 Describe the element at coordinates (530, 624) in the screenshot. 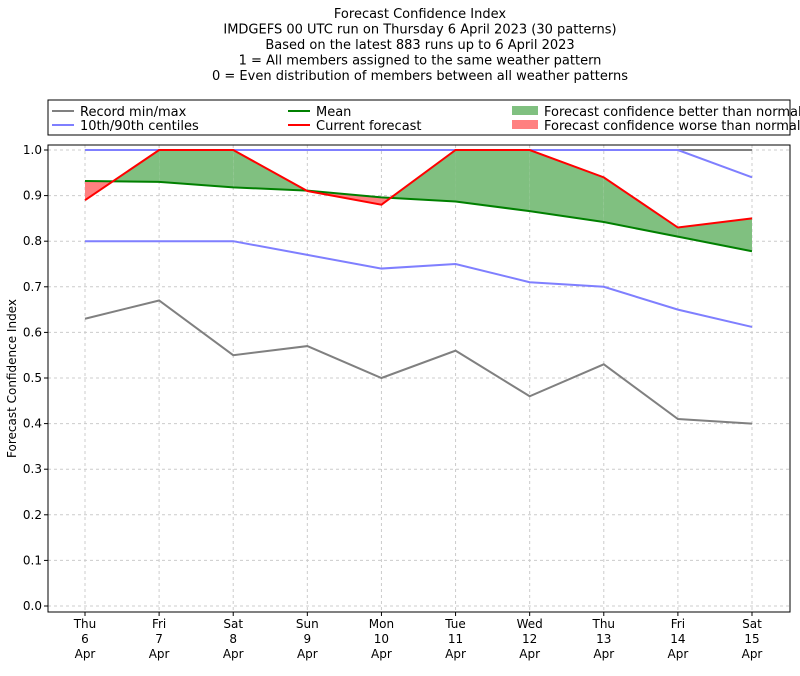

I see `x-tick-label: Wed` at that location.